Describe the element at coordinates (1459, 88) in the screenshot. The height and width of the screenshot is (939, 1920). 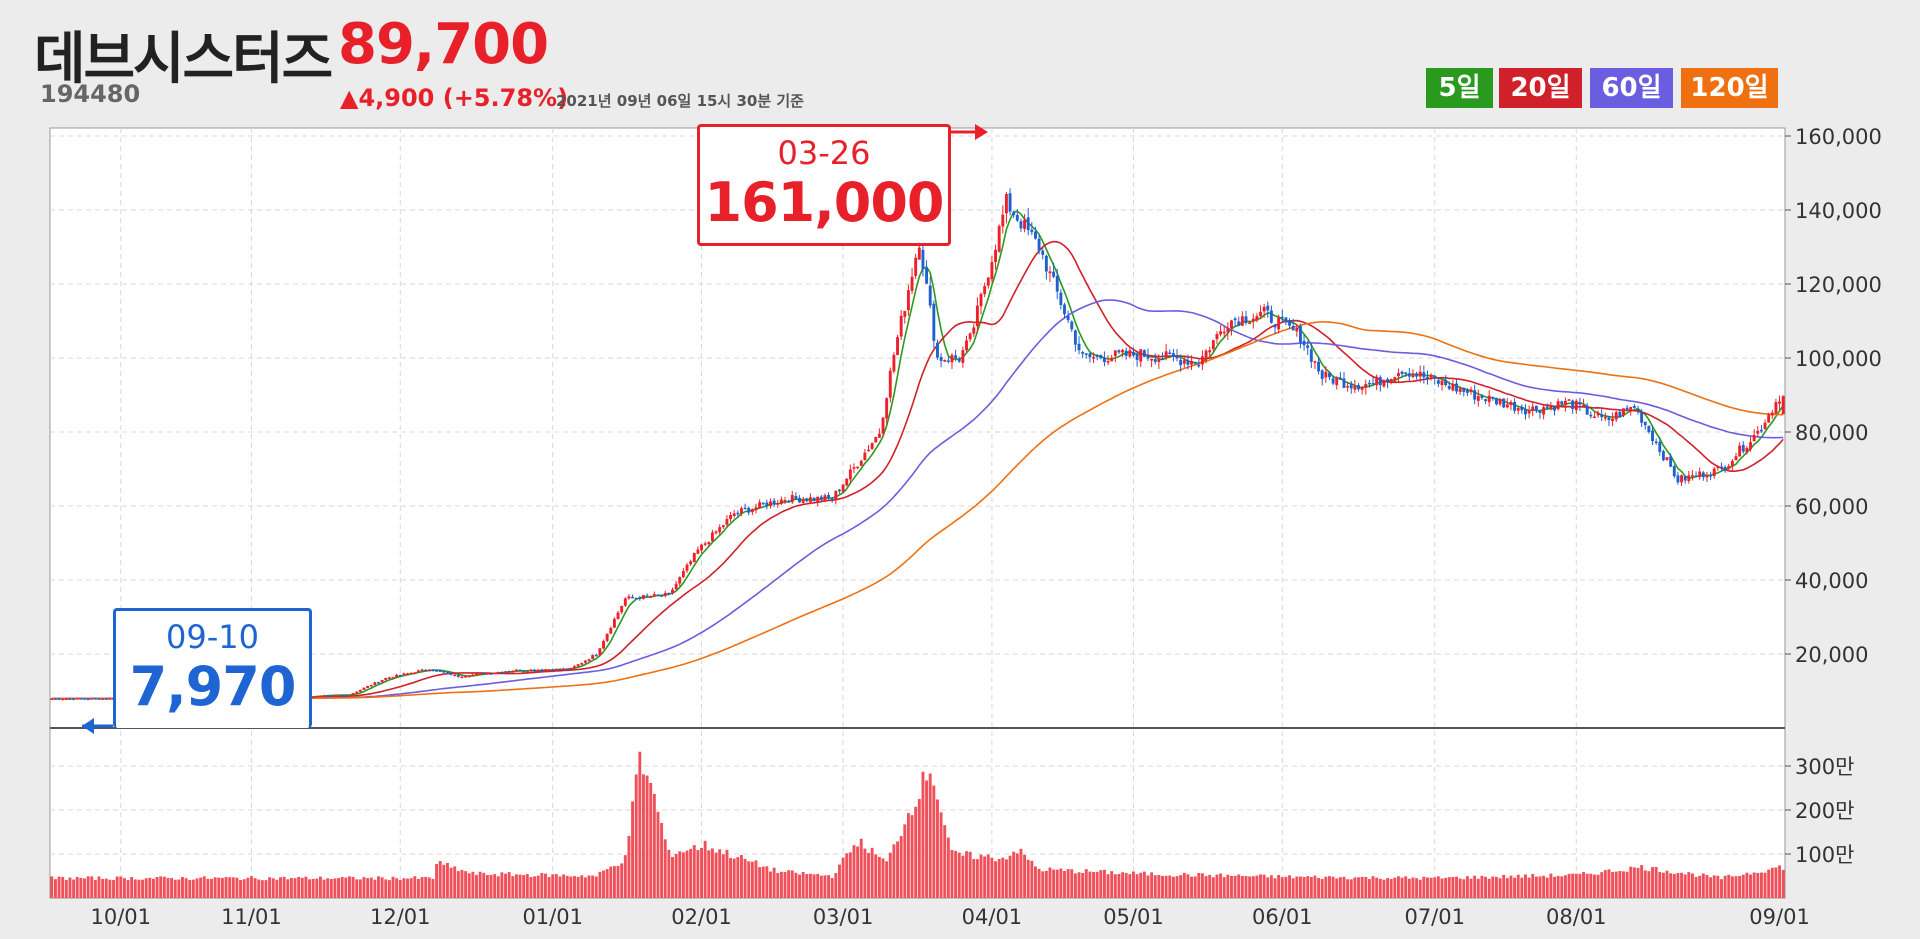
I see `legend-ma5: 5일` at that location.